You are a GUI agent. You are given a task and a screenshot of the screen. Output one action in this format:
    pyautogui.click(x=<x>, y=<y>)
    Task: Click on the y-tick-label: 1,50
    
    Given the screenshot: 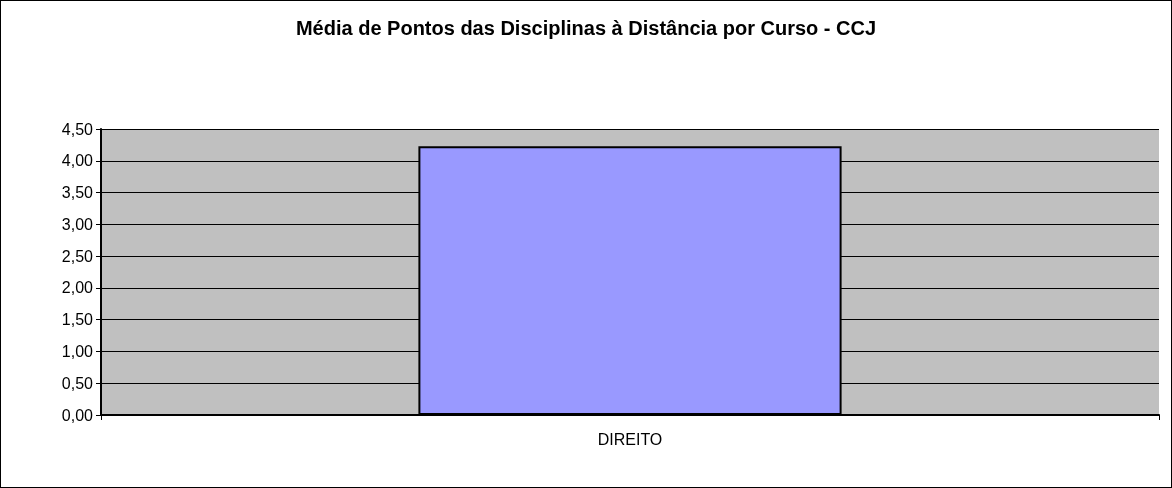 What is the action you would take?
    pyautogui.click(x=77, y=320)
    